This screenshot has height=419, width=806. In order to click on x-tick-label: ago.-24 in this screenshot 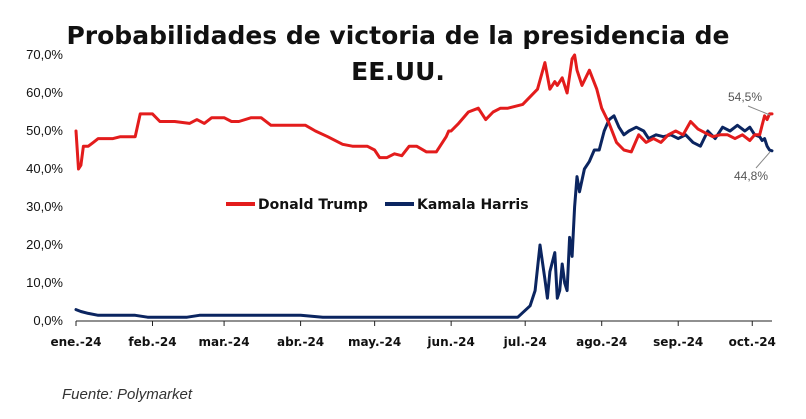, I will do `click(601, 342)`.